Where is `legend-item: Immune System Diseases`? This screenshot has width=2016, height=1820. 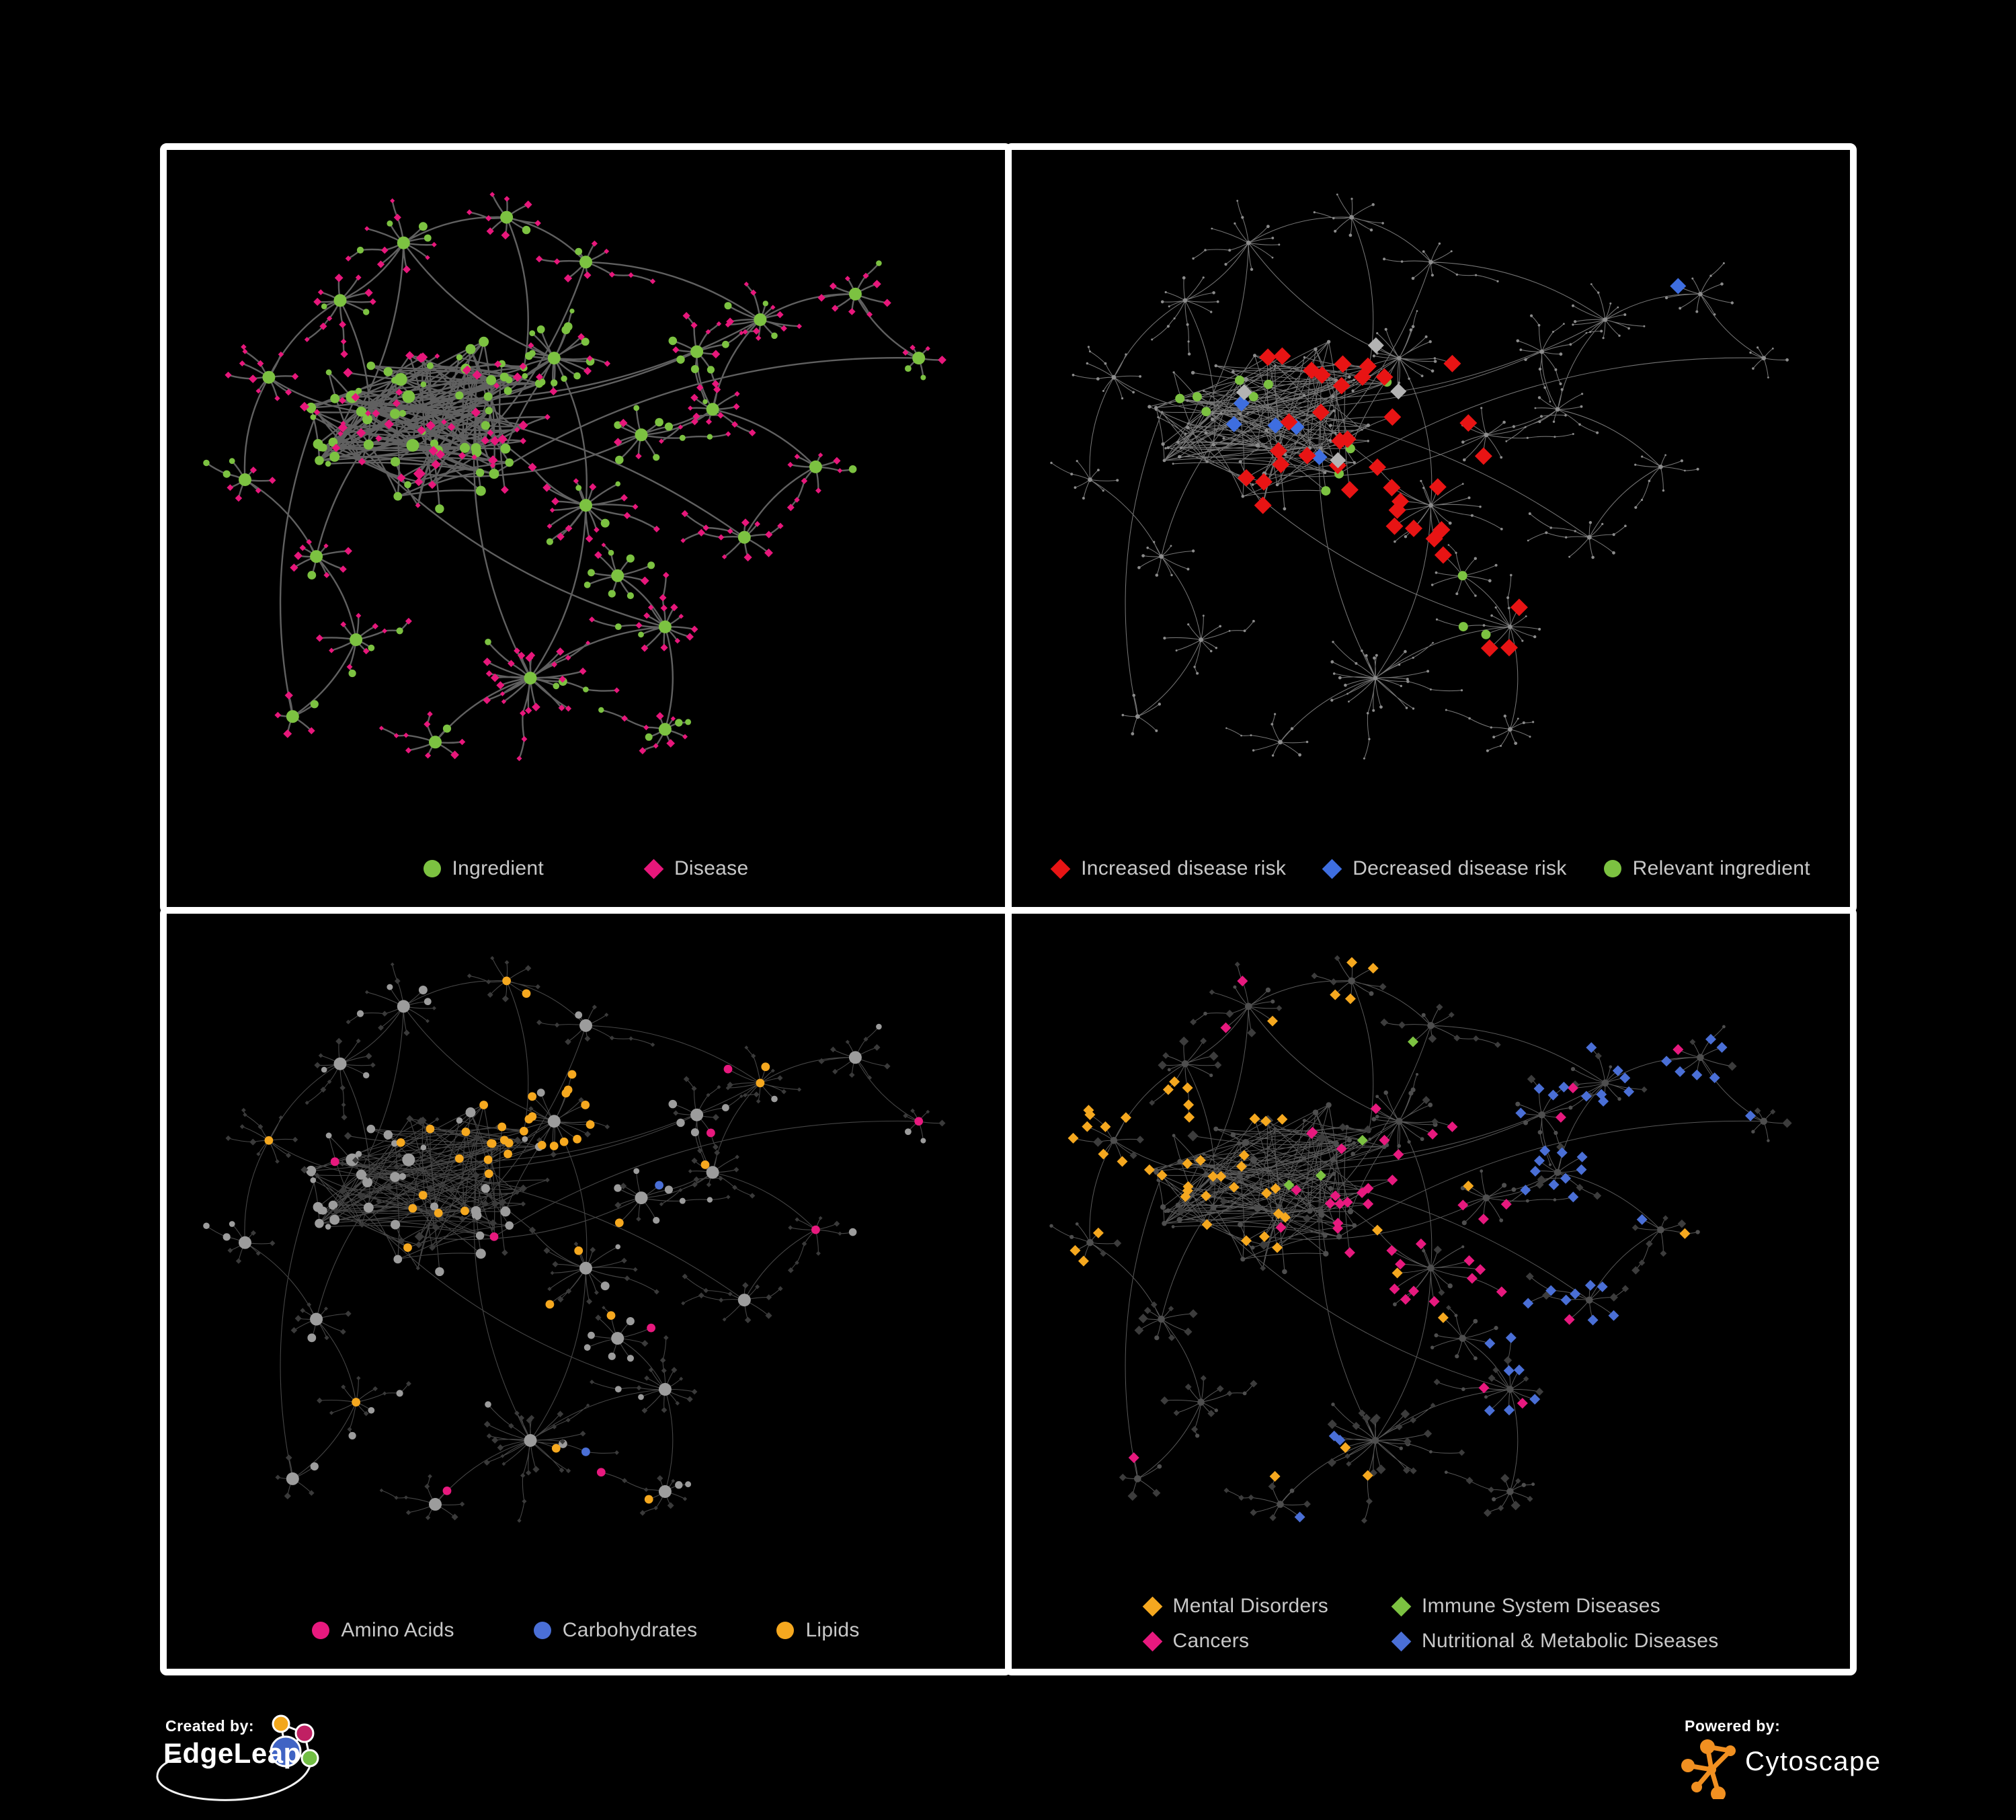
legend-item: Immune System Diseases is located at coordinates (1526, 1606).